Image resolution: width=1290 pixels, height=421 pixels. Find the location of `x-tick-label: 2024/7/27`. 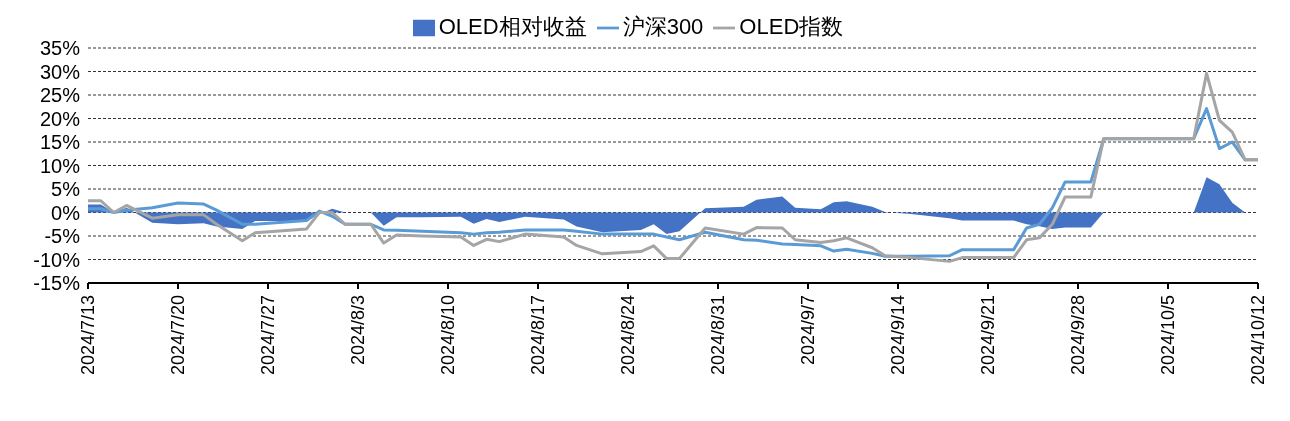

x-tick-label: 2024/7/27 is located at coordinates (268, 335).